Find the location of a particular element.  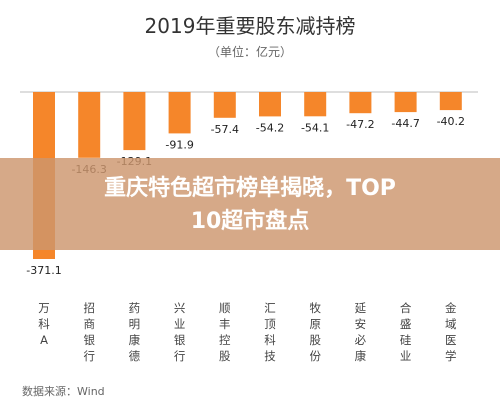

category-label-3: 药明康德 is located at coordinates (135, 332).